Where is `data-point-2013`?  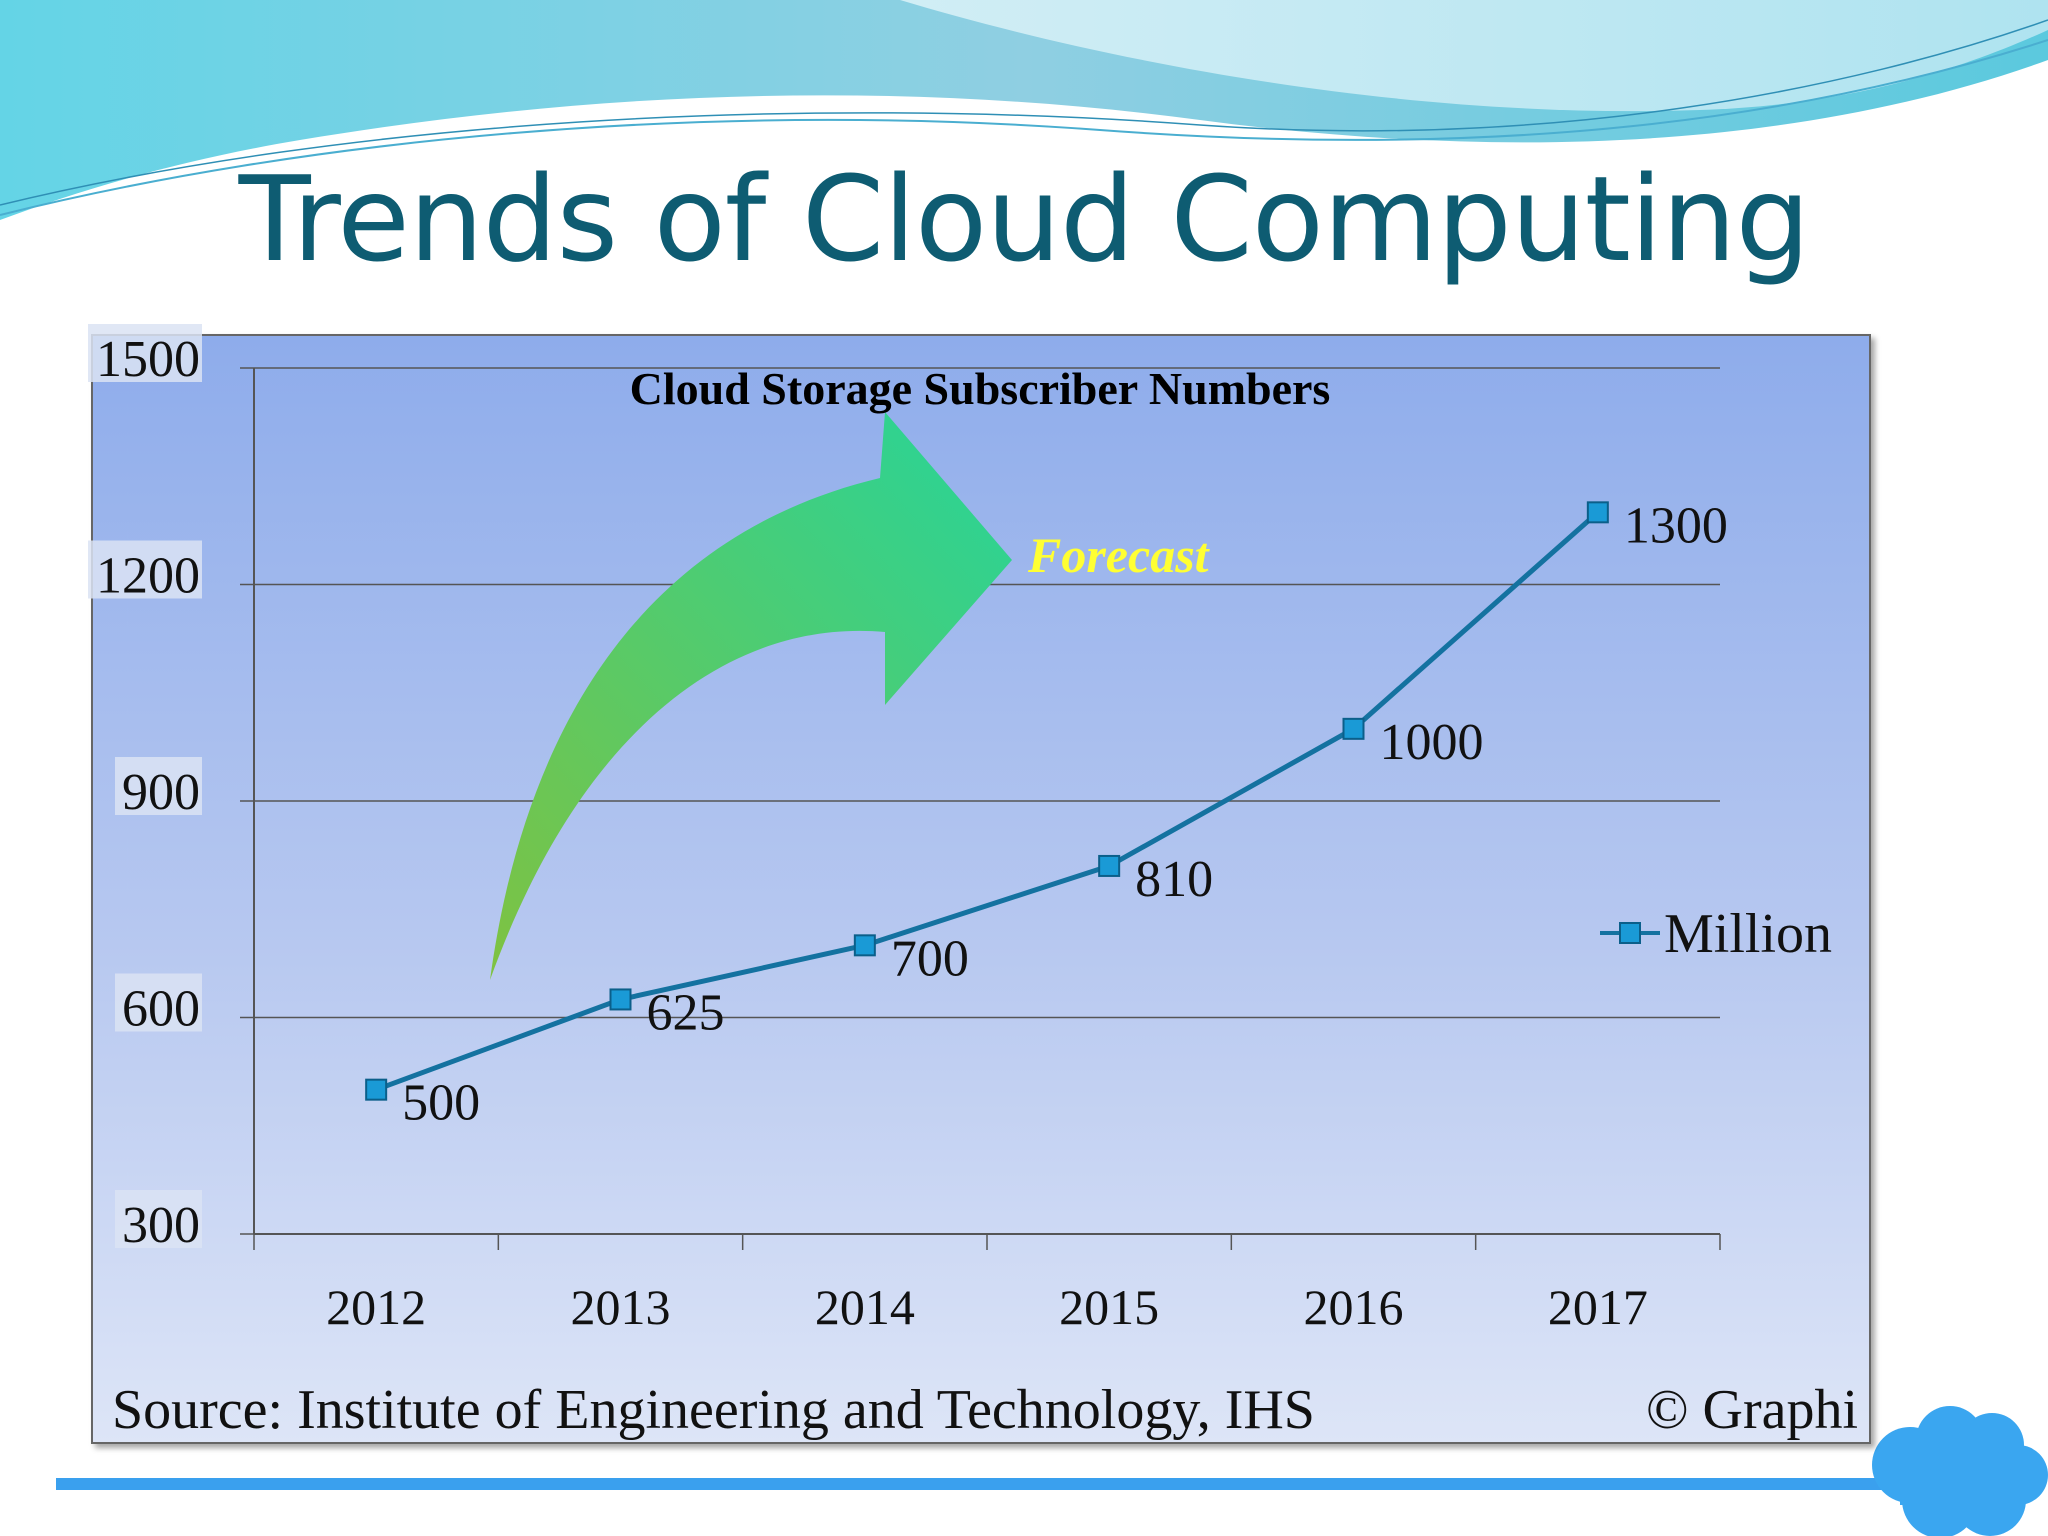 data-point-2013 is located at coordinates (620, 999).